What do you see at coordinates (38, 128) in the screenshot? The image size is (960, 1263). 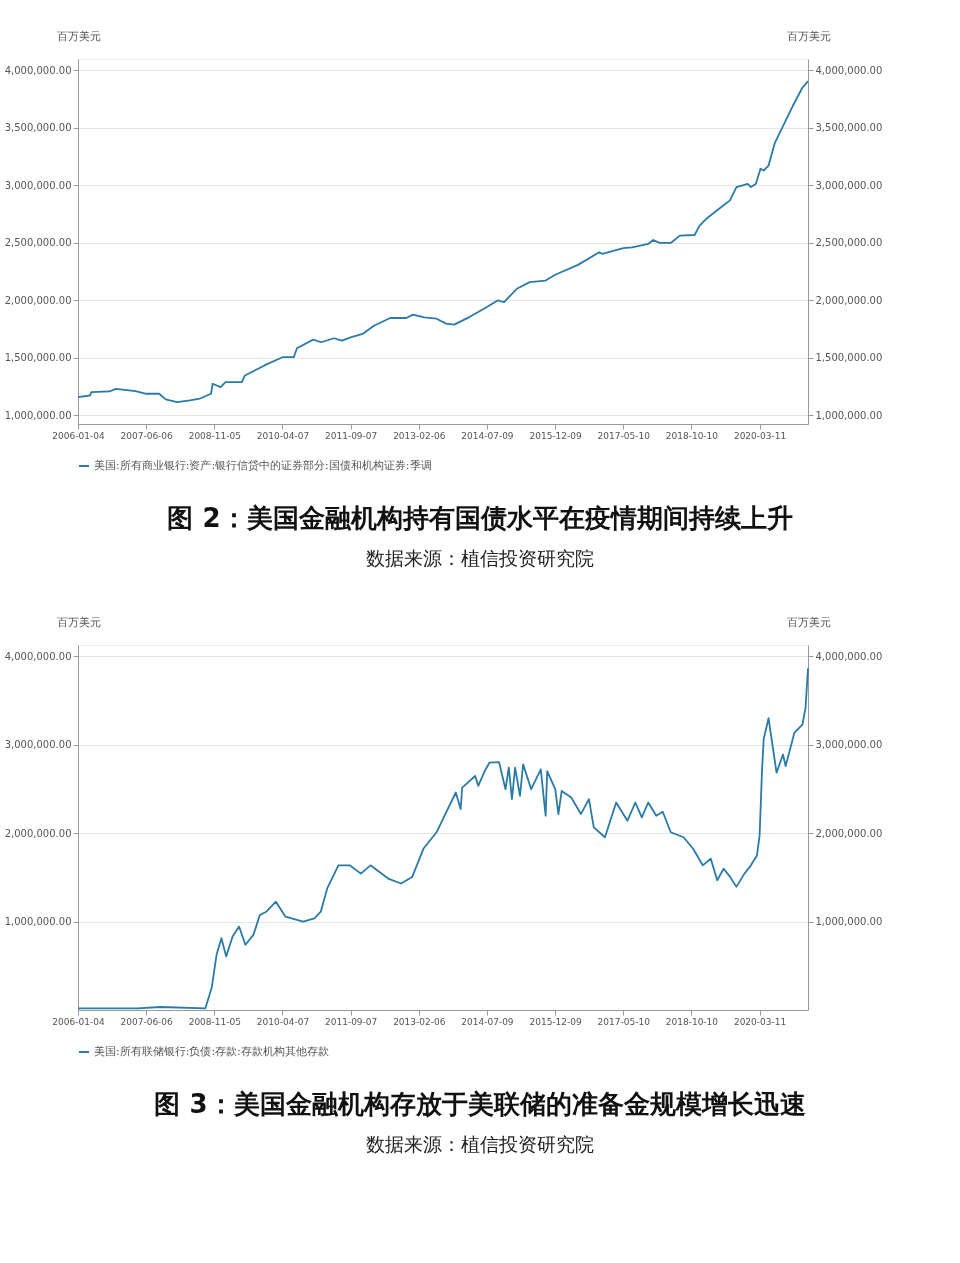 I see `y-tick-label: 3,500,000.00` at bounding box center [38, 128].